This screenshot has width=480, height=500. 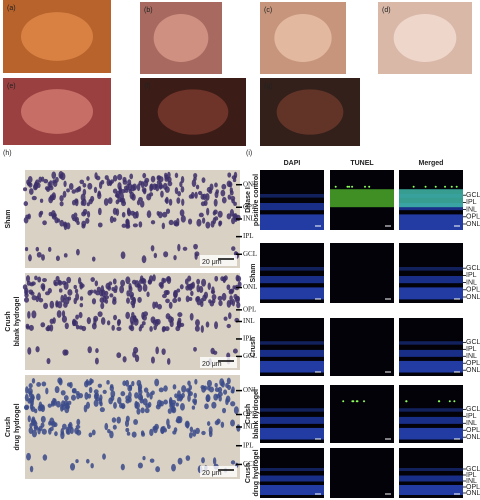 What do you see at coordinates (362, 473) in the screenshot?
I see `fluorescence-image` at bounding box center [362, 473].